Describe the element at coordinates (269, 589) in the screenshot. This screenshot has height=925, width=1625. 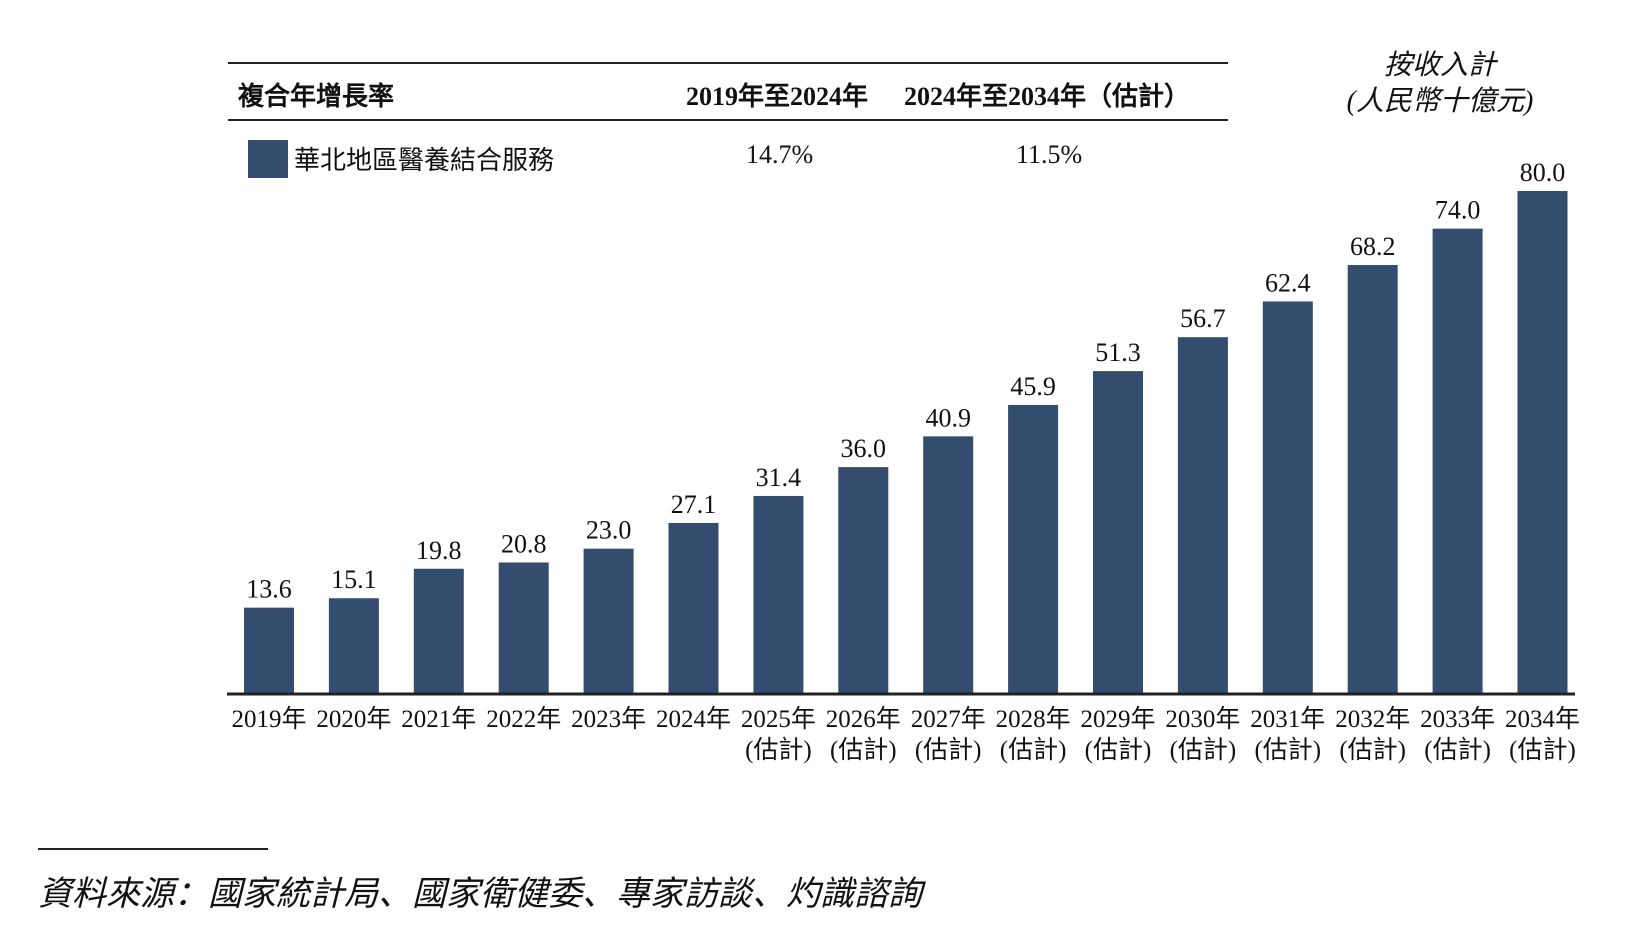
I see `data-label-0: 13.6` at that location.